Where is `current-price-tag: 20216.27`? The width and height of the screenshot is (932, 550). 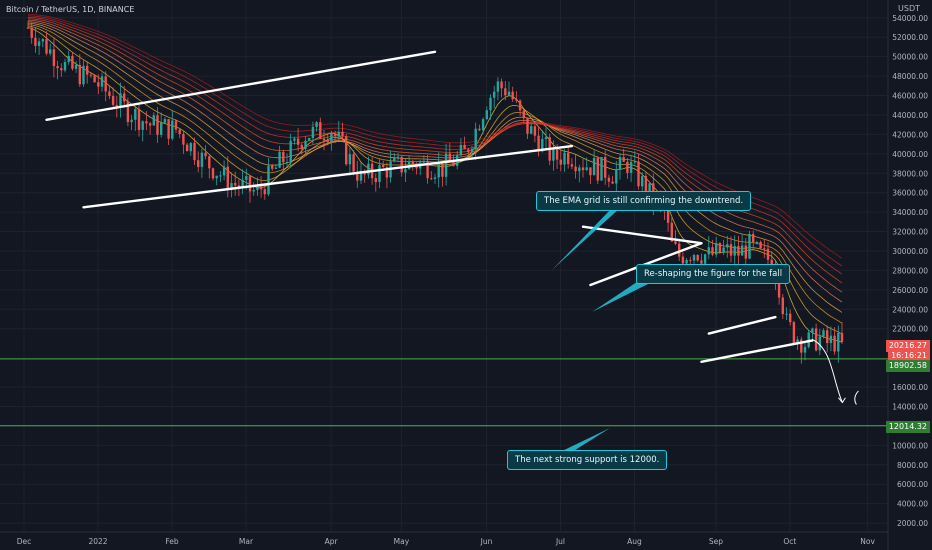 current-price-tag: 20216.27 is located at coordinates (907, 346).